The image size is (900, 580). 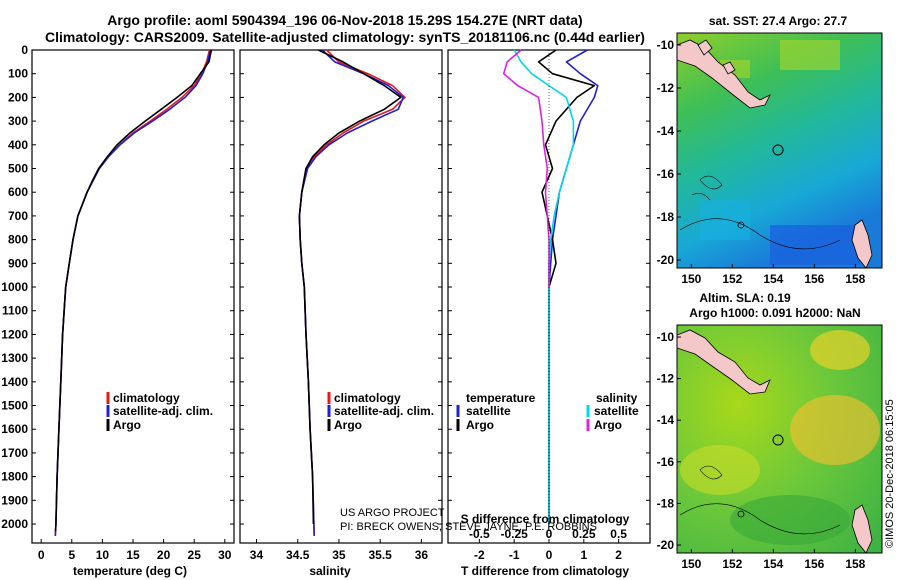 What do you see at coordinates (18, 240) in the screenshot?
I see `depth-tick-label: 800` at bounding box center [18, 240].